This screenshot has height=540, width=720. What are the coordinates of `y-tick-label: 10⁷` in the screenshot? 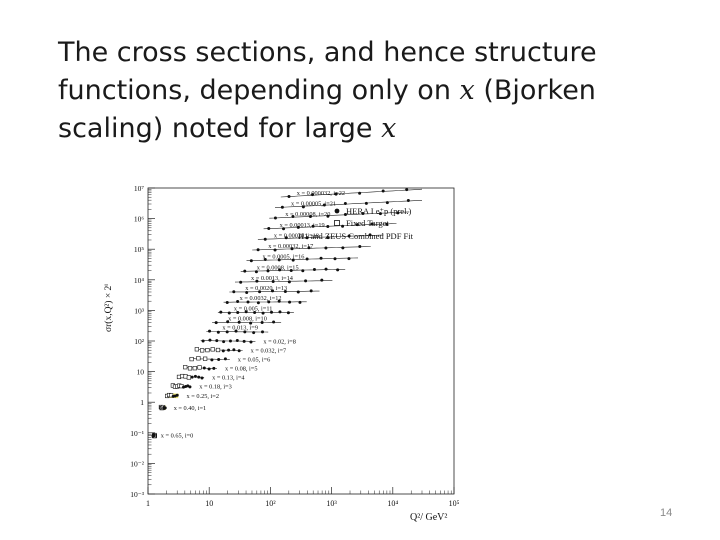 It's located at (139, 188).